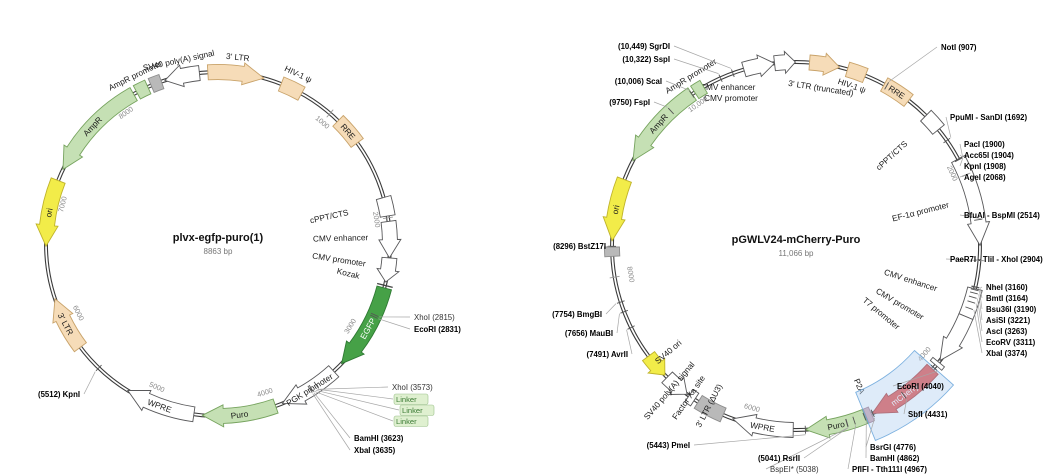  I want to click on enzyme-label-5443-pmei: (5443) PmeI, so click(668, 445).